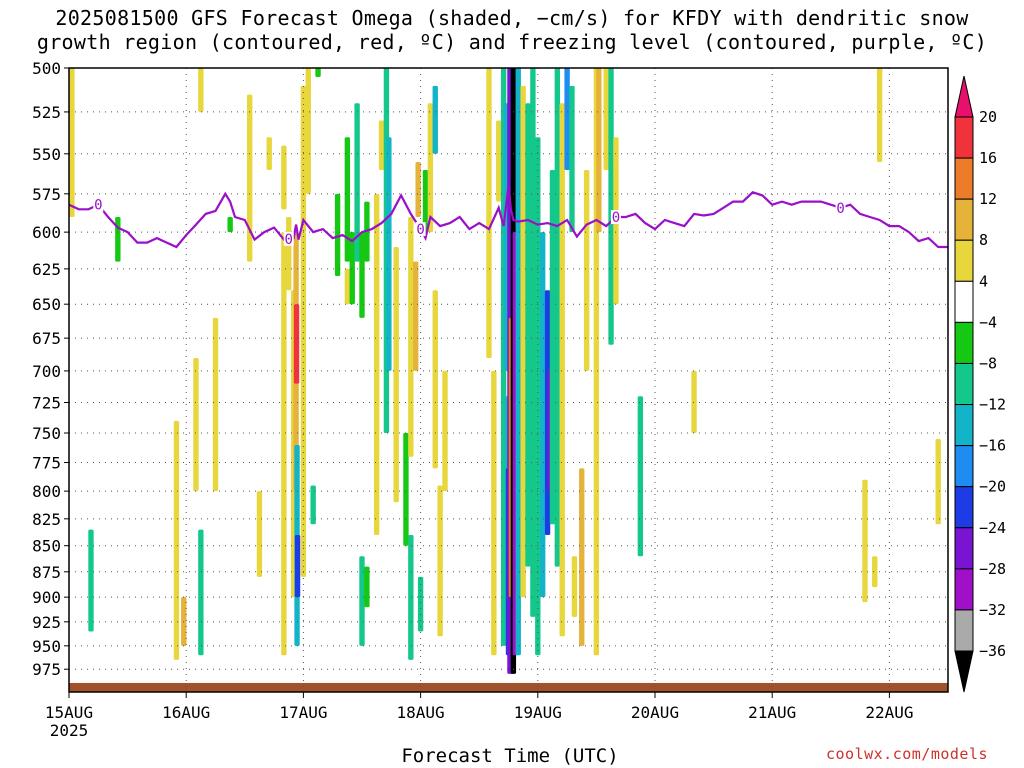  I want to click on x-tick-label: 20AUG, so click(655, 712).